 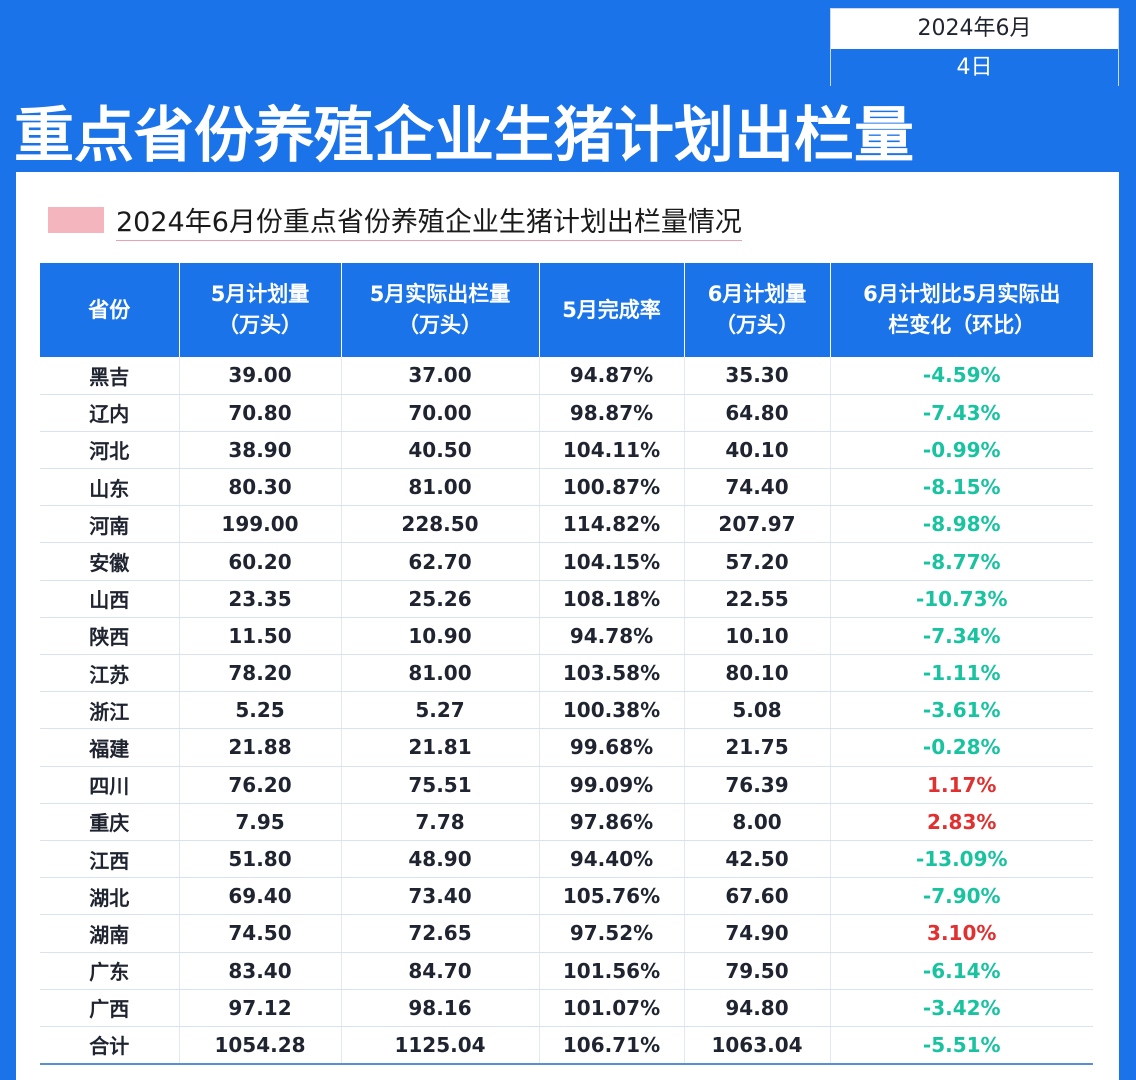 What do you see at coordinates (109, 933) in the screenshot?
I see `table-cell: 湖南` at bounding box center [109, 933].